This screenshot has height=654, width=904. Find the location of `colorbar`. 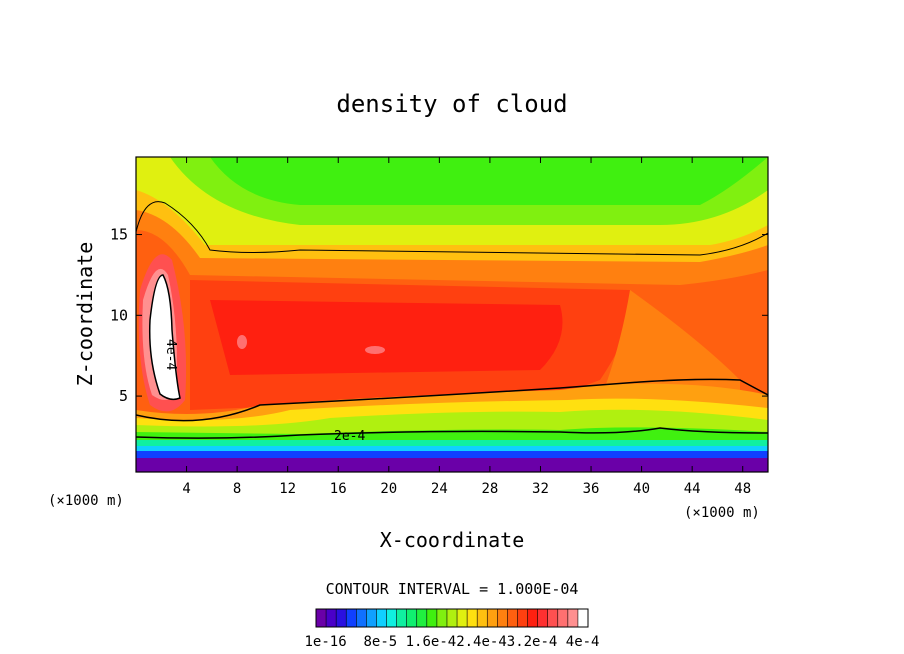

colorbar is located at coordinates (452, 618).